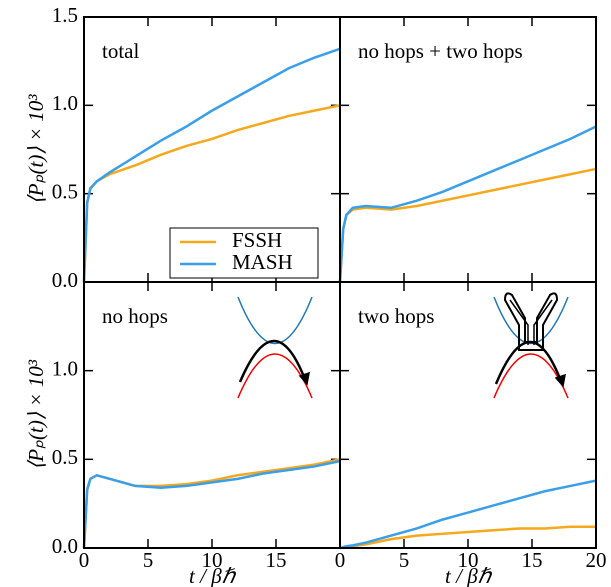 The height and width of the screenshot is (587, 611). What do you see at coordinates (257, 240) in the screenshot?
I see `legend-label: FSSH` at bounding box center [257, 240].